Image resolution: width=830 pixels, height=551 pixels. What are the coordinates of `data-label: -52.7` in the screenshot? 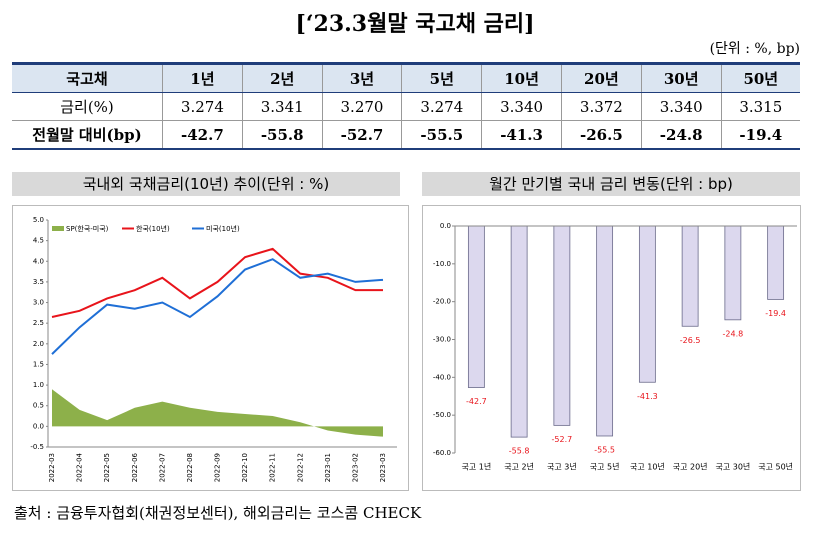 It's located at (562, 439).